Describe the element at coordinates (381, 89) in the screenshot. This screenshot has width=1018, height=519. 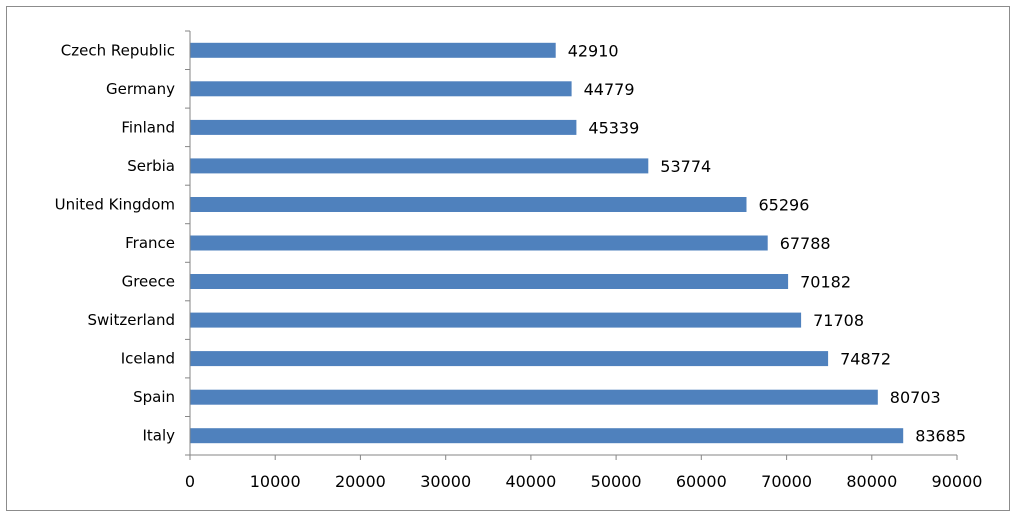
I see `bar-germany` at that location.